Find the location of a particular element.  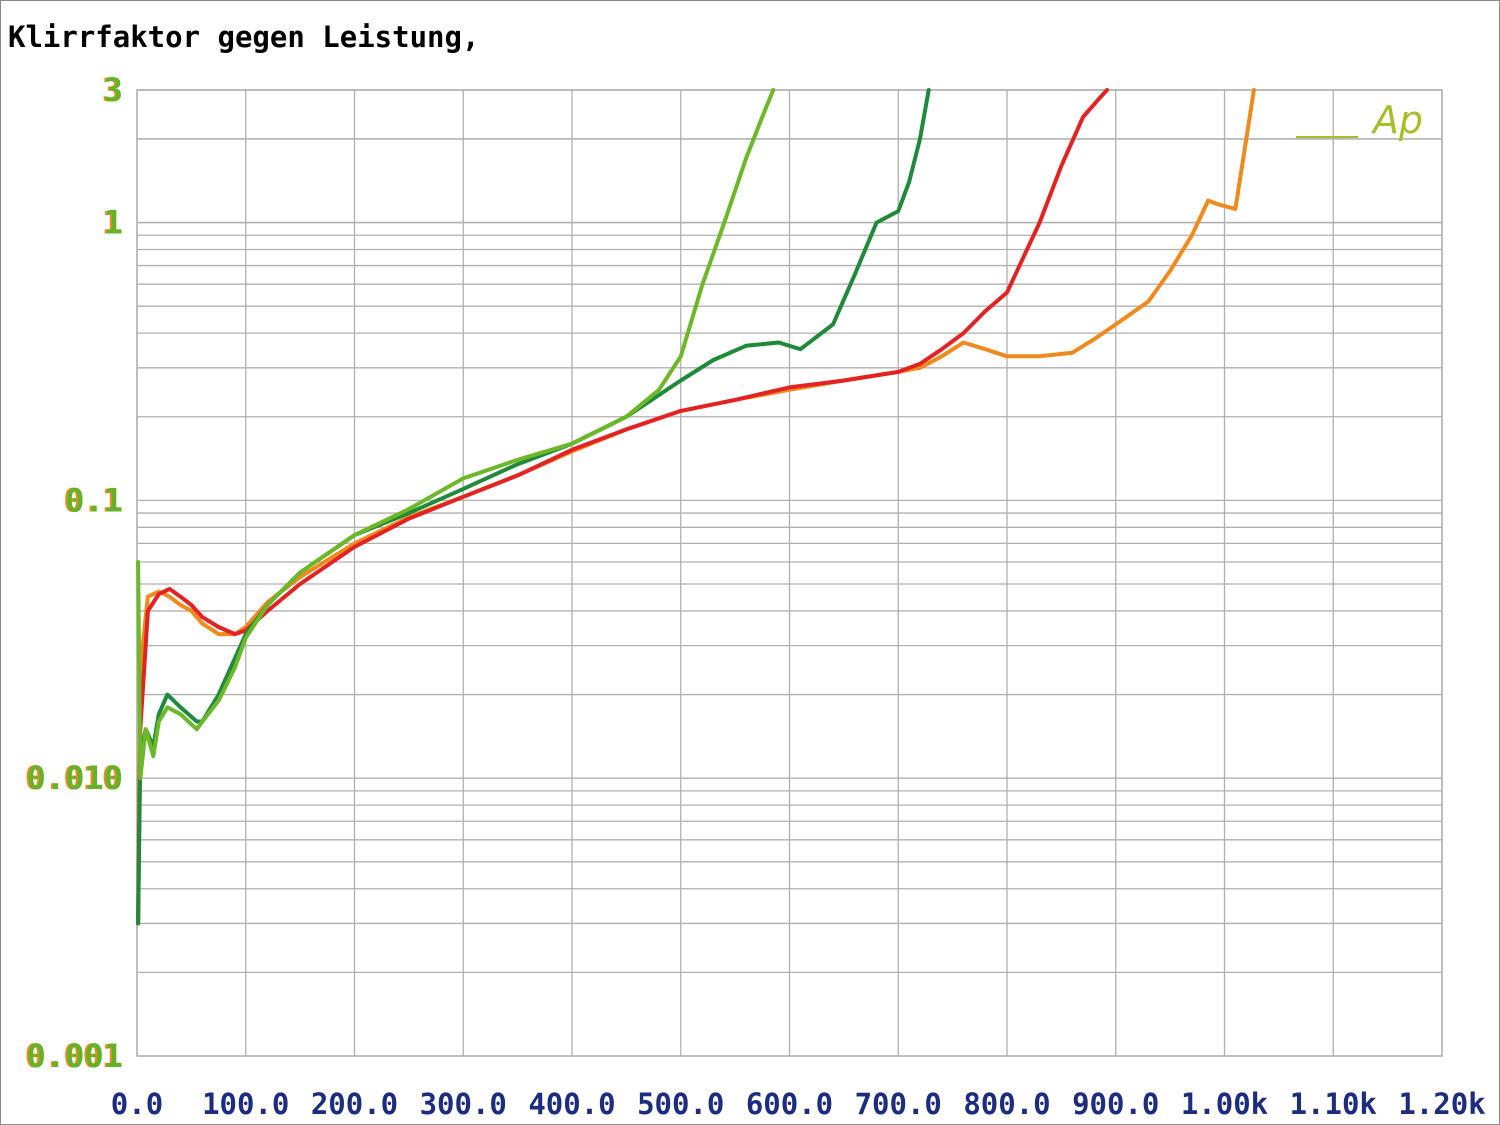

x-tick-label: 700.0 is located at coordinates (898, 1104).